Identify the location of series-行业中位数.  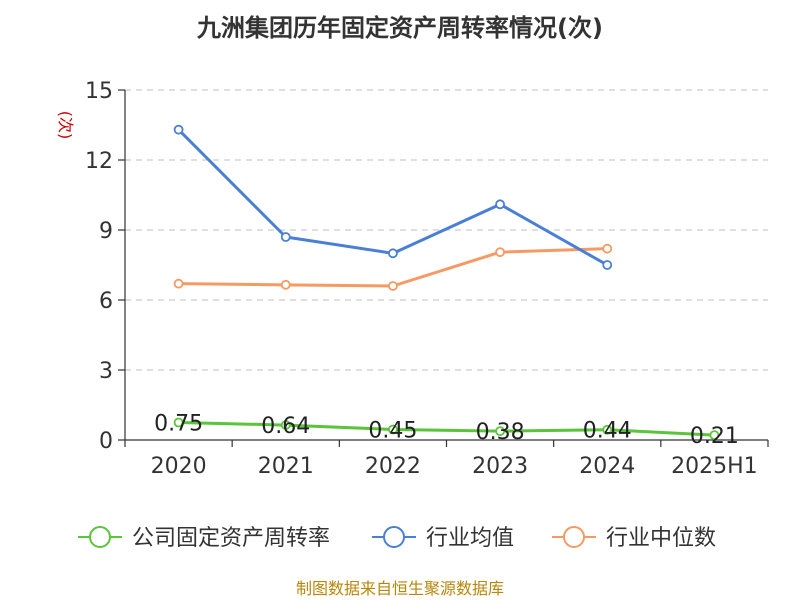
(393, 267).